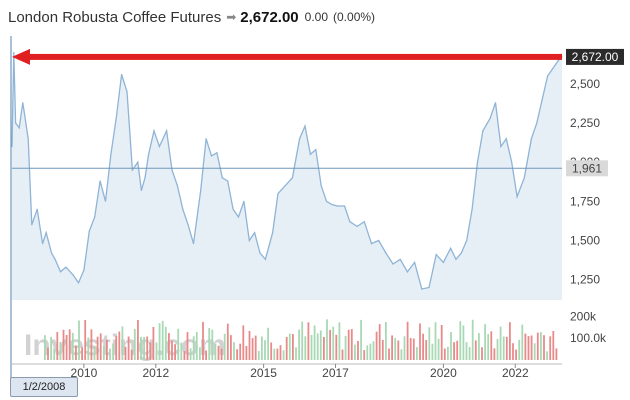 Image resolution: width=630 pixels, height=400 pixels. Describe the element at coordinates (585, 280) in the screenshot. I see `y-tick-label: 1,250` at that location.